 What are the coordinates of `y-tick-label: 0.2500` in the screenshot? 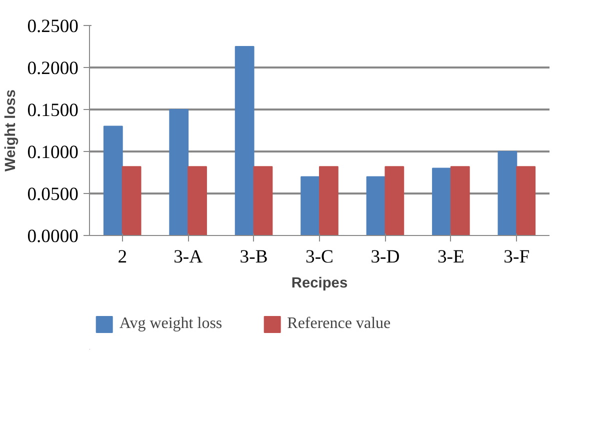 It's located at (53, 26).